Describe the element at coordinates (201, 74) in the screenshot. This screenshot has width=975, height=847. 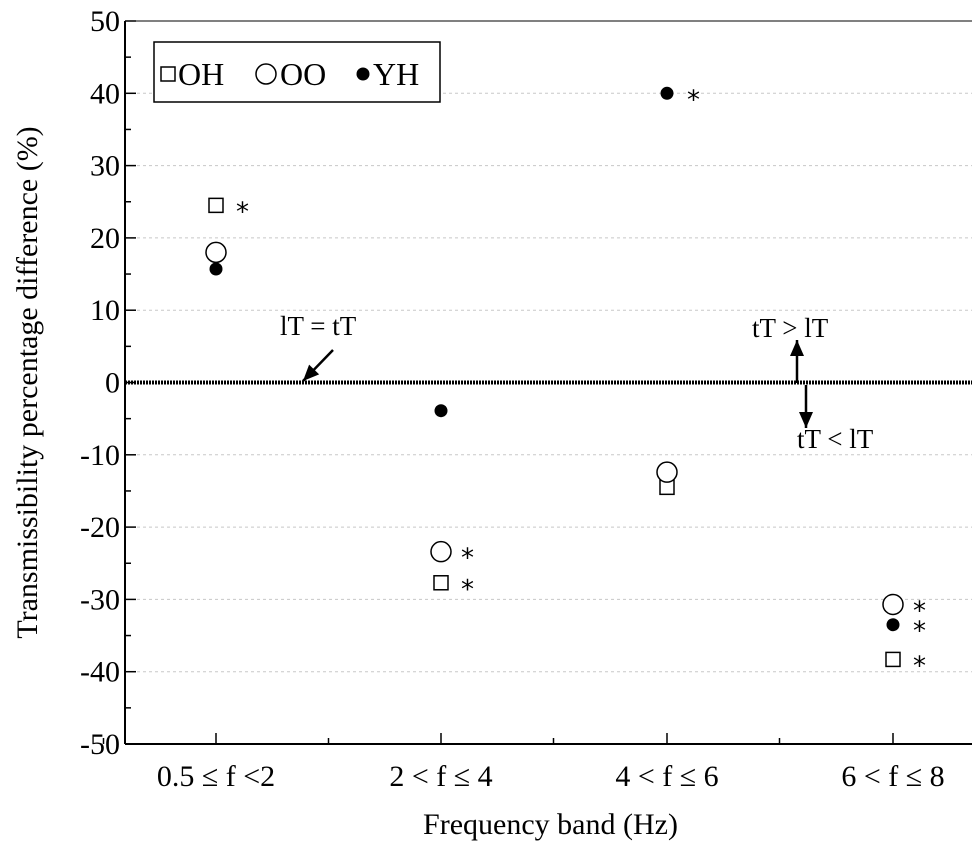
I see `legend-label-oh: OH` at that location.